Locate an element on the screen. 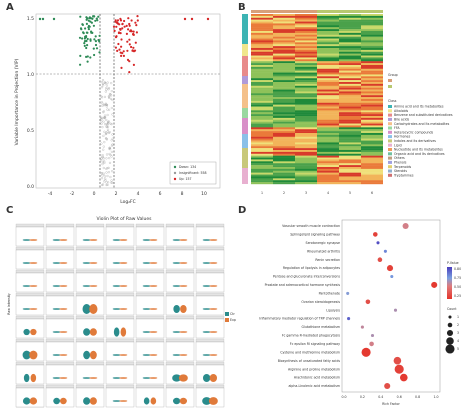 The height and width of the screenshot is (412, 474). count-legend: Count 1 2 3 4 5 is located at coordinates (452, 330).